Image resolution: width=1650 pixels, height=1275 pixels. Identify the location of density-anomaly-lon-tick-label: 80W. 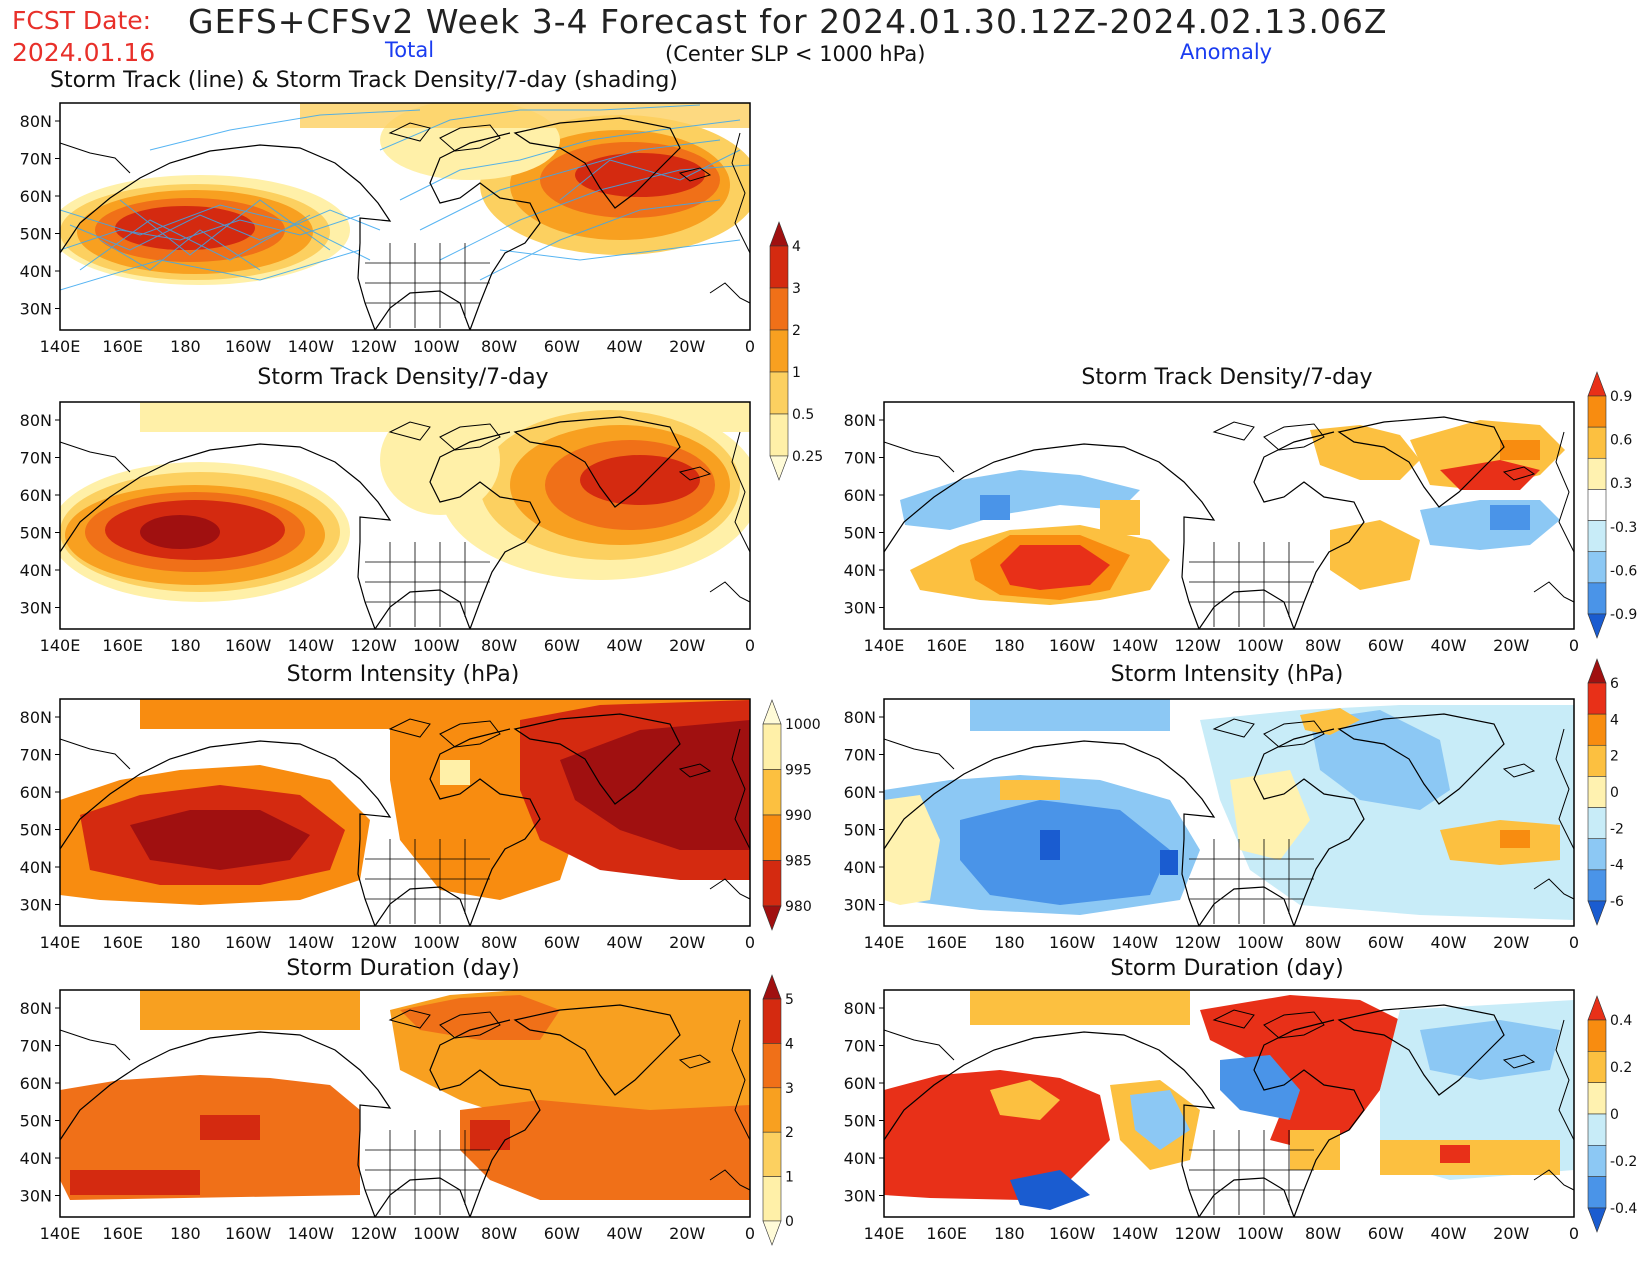
(1323, 645).